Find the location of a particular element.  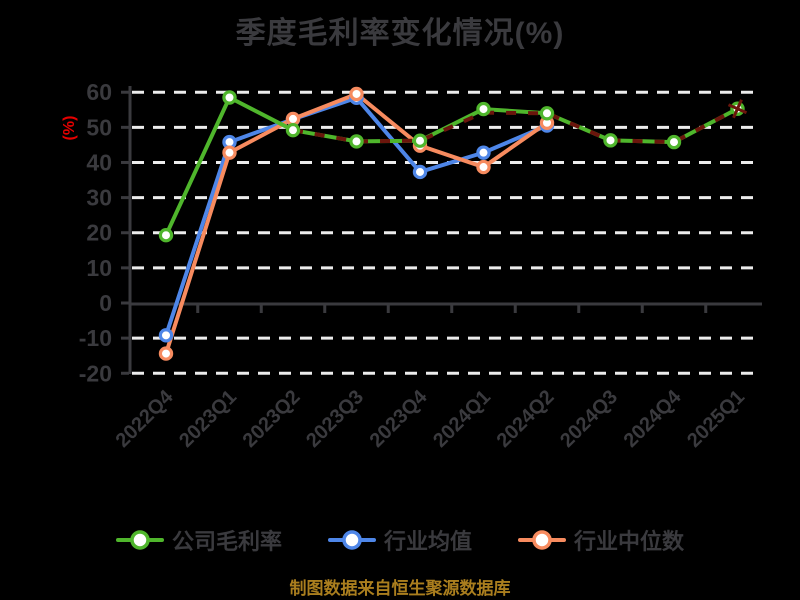

y-tick-label: -20 is located at coordinates (95, 373).